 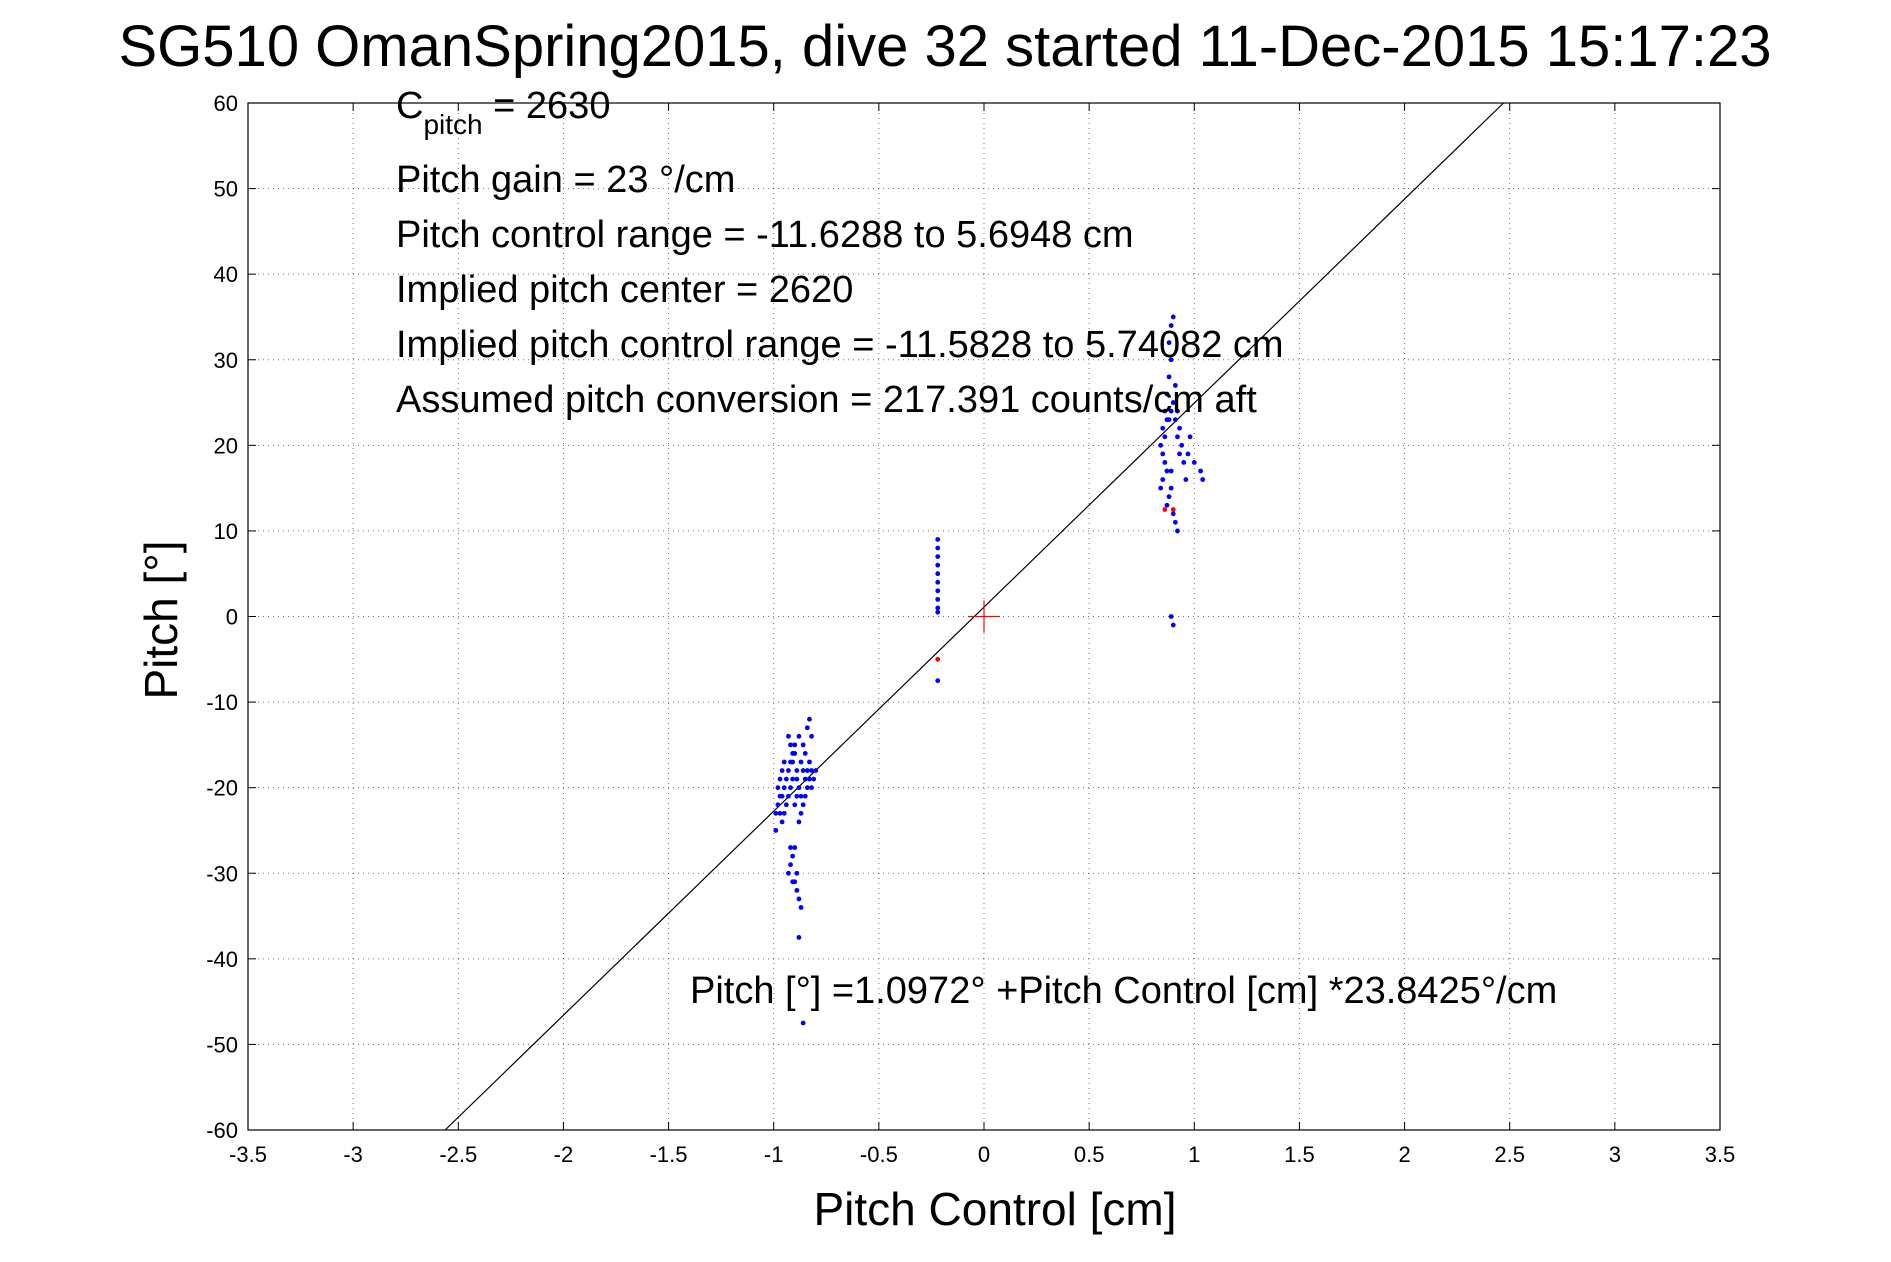 What do you see at coordinates (226, 189) in the screenshot?
I see `y-tick-label: 50` at bounding box center [226, 189].